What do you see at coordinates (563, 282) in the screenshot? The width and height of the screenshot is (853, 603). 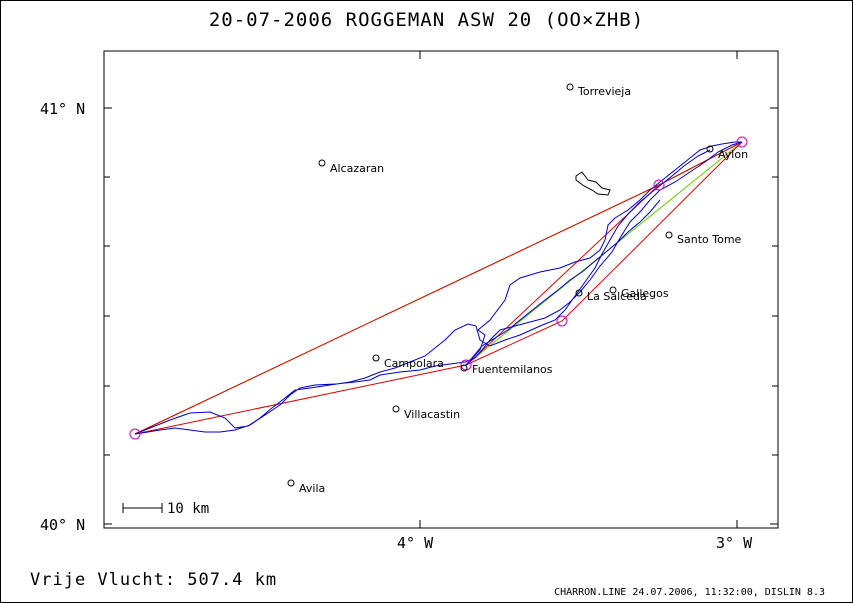 I see `flight-track-segment` at bounding box center [563, 282].